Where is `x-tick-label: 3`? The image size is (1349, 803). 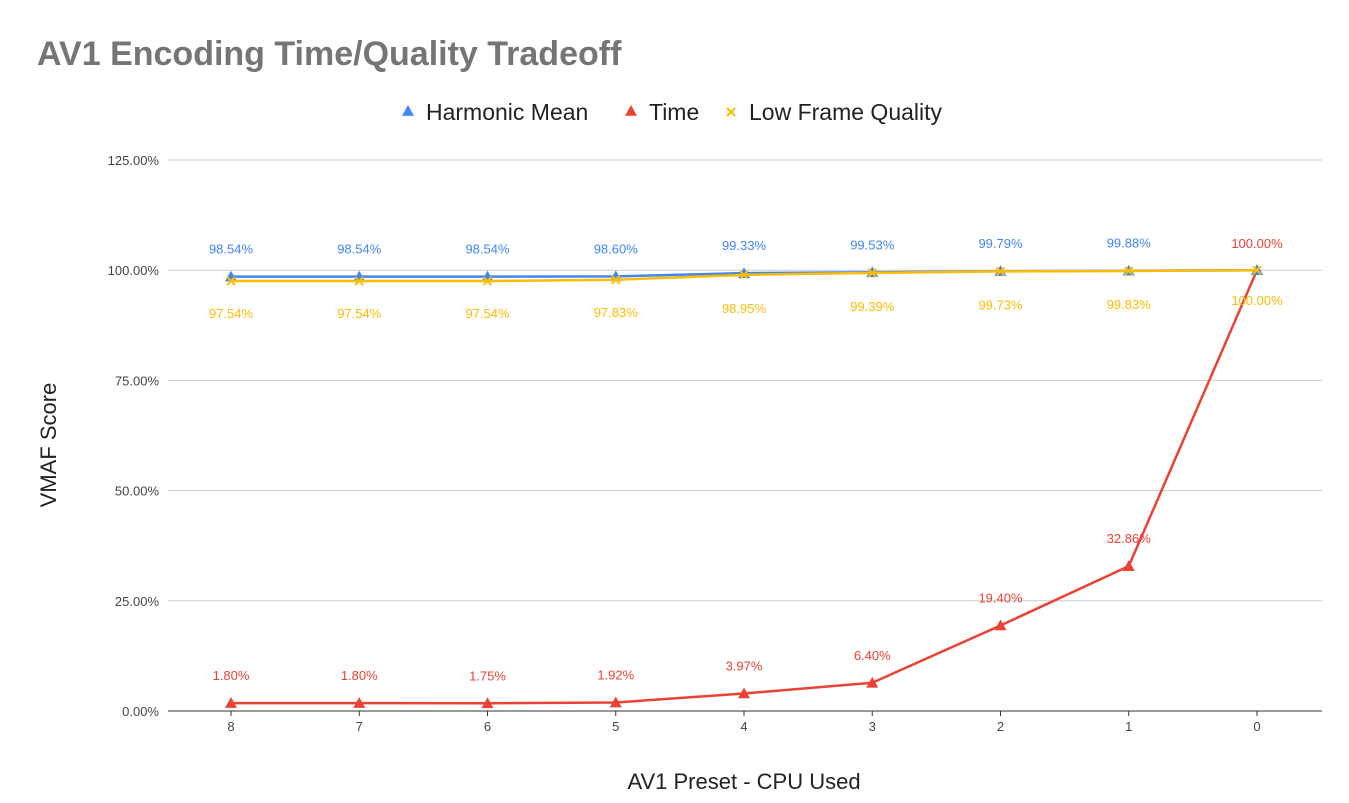
x-tick-label: 3 is located at coordinates (872, 726).